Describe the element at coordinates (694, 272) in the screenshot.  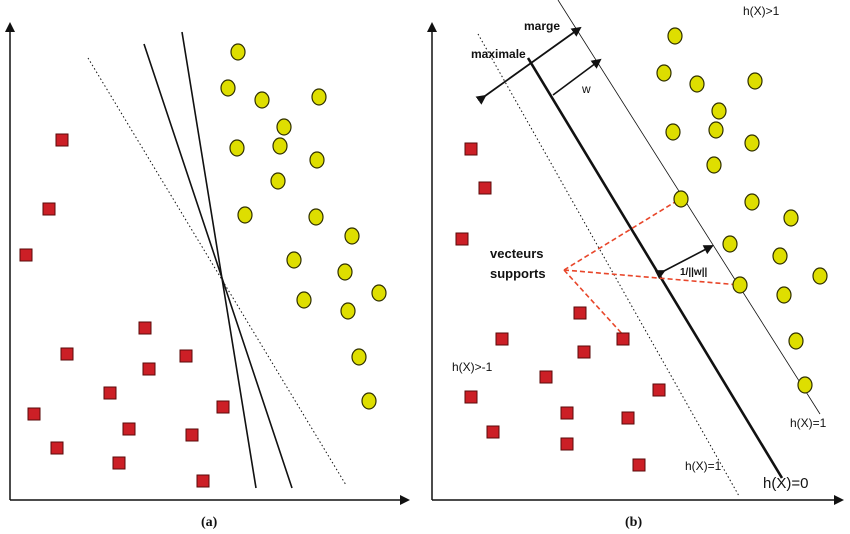
I see `label-inv-norm: 1/||w||` at that location.